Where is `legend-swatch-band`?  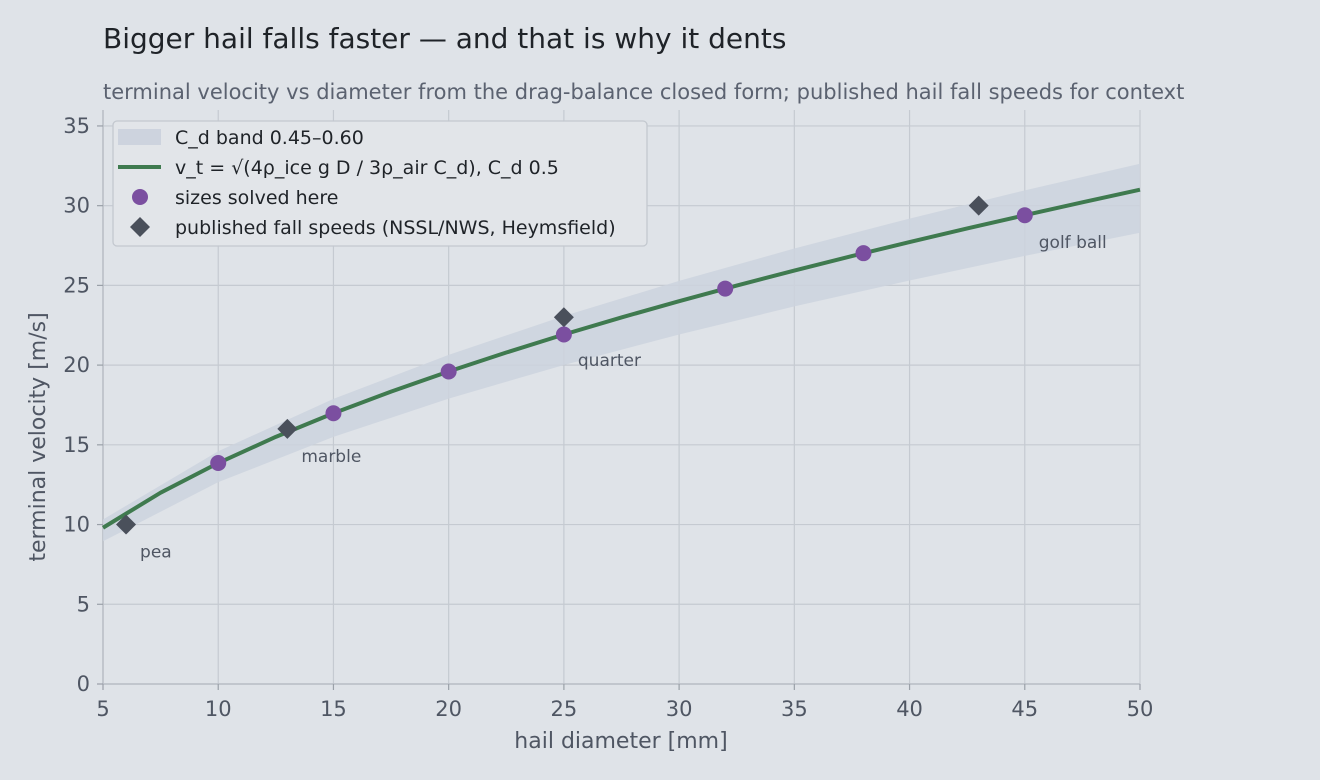 legend-swatch-band is located at coordinates (139, 137).